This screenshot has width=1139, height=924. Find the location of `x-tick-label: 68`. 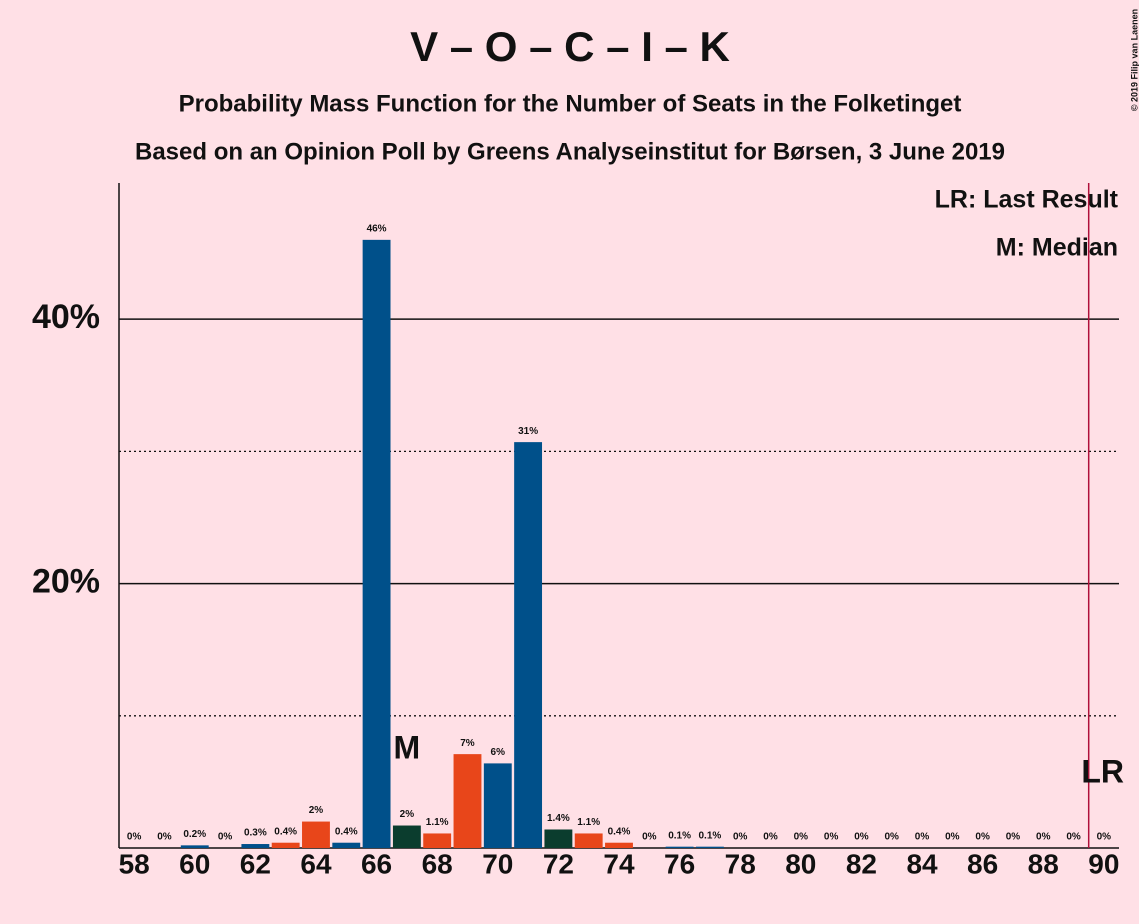

x-tick-label: 68 is located at coordinates (437, 863).